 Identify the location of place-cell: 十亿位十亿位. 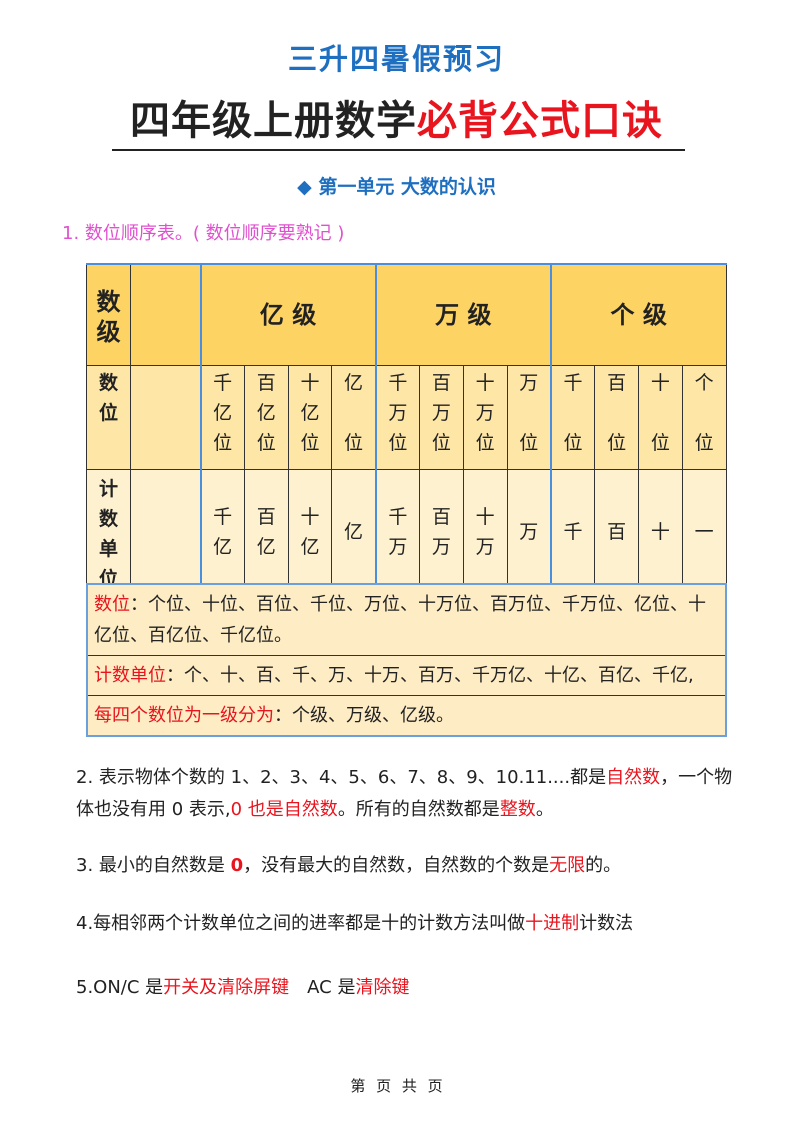
(310, 417).